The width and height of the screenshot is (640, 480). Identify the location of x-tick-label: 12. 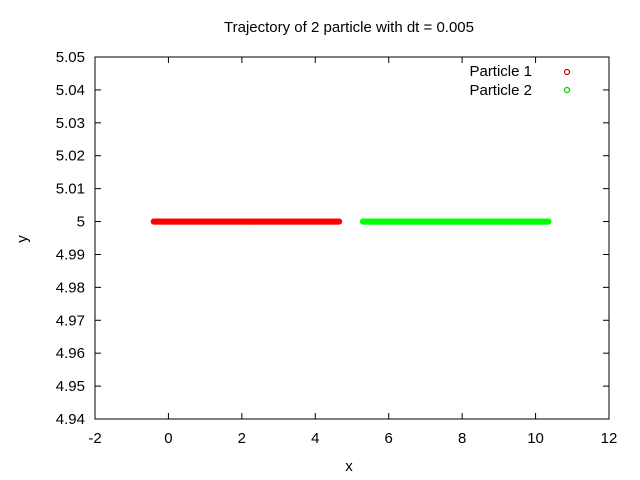
(609, 438).